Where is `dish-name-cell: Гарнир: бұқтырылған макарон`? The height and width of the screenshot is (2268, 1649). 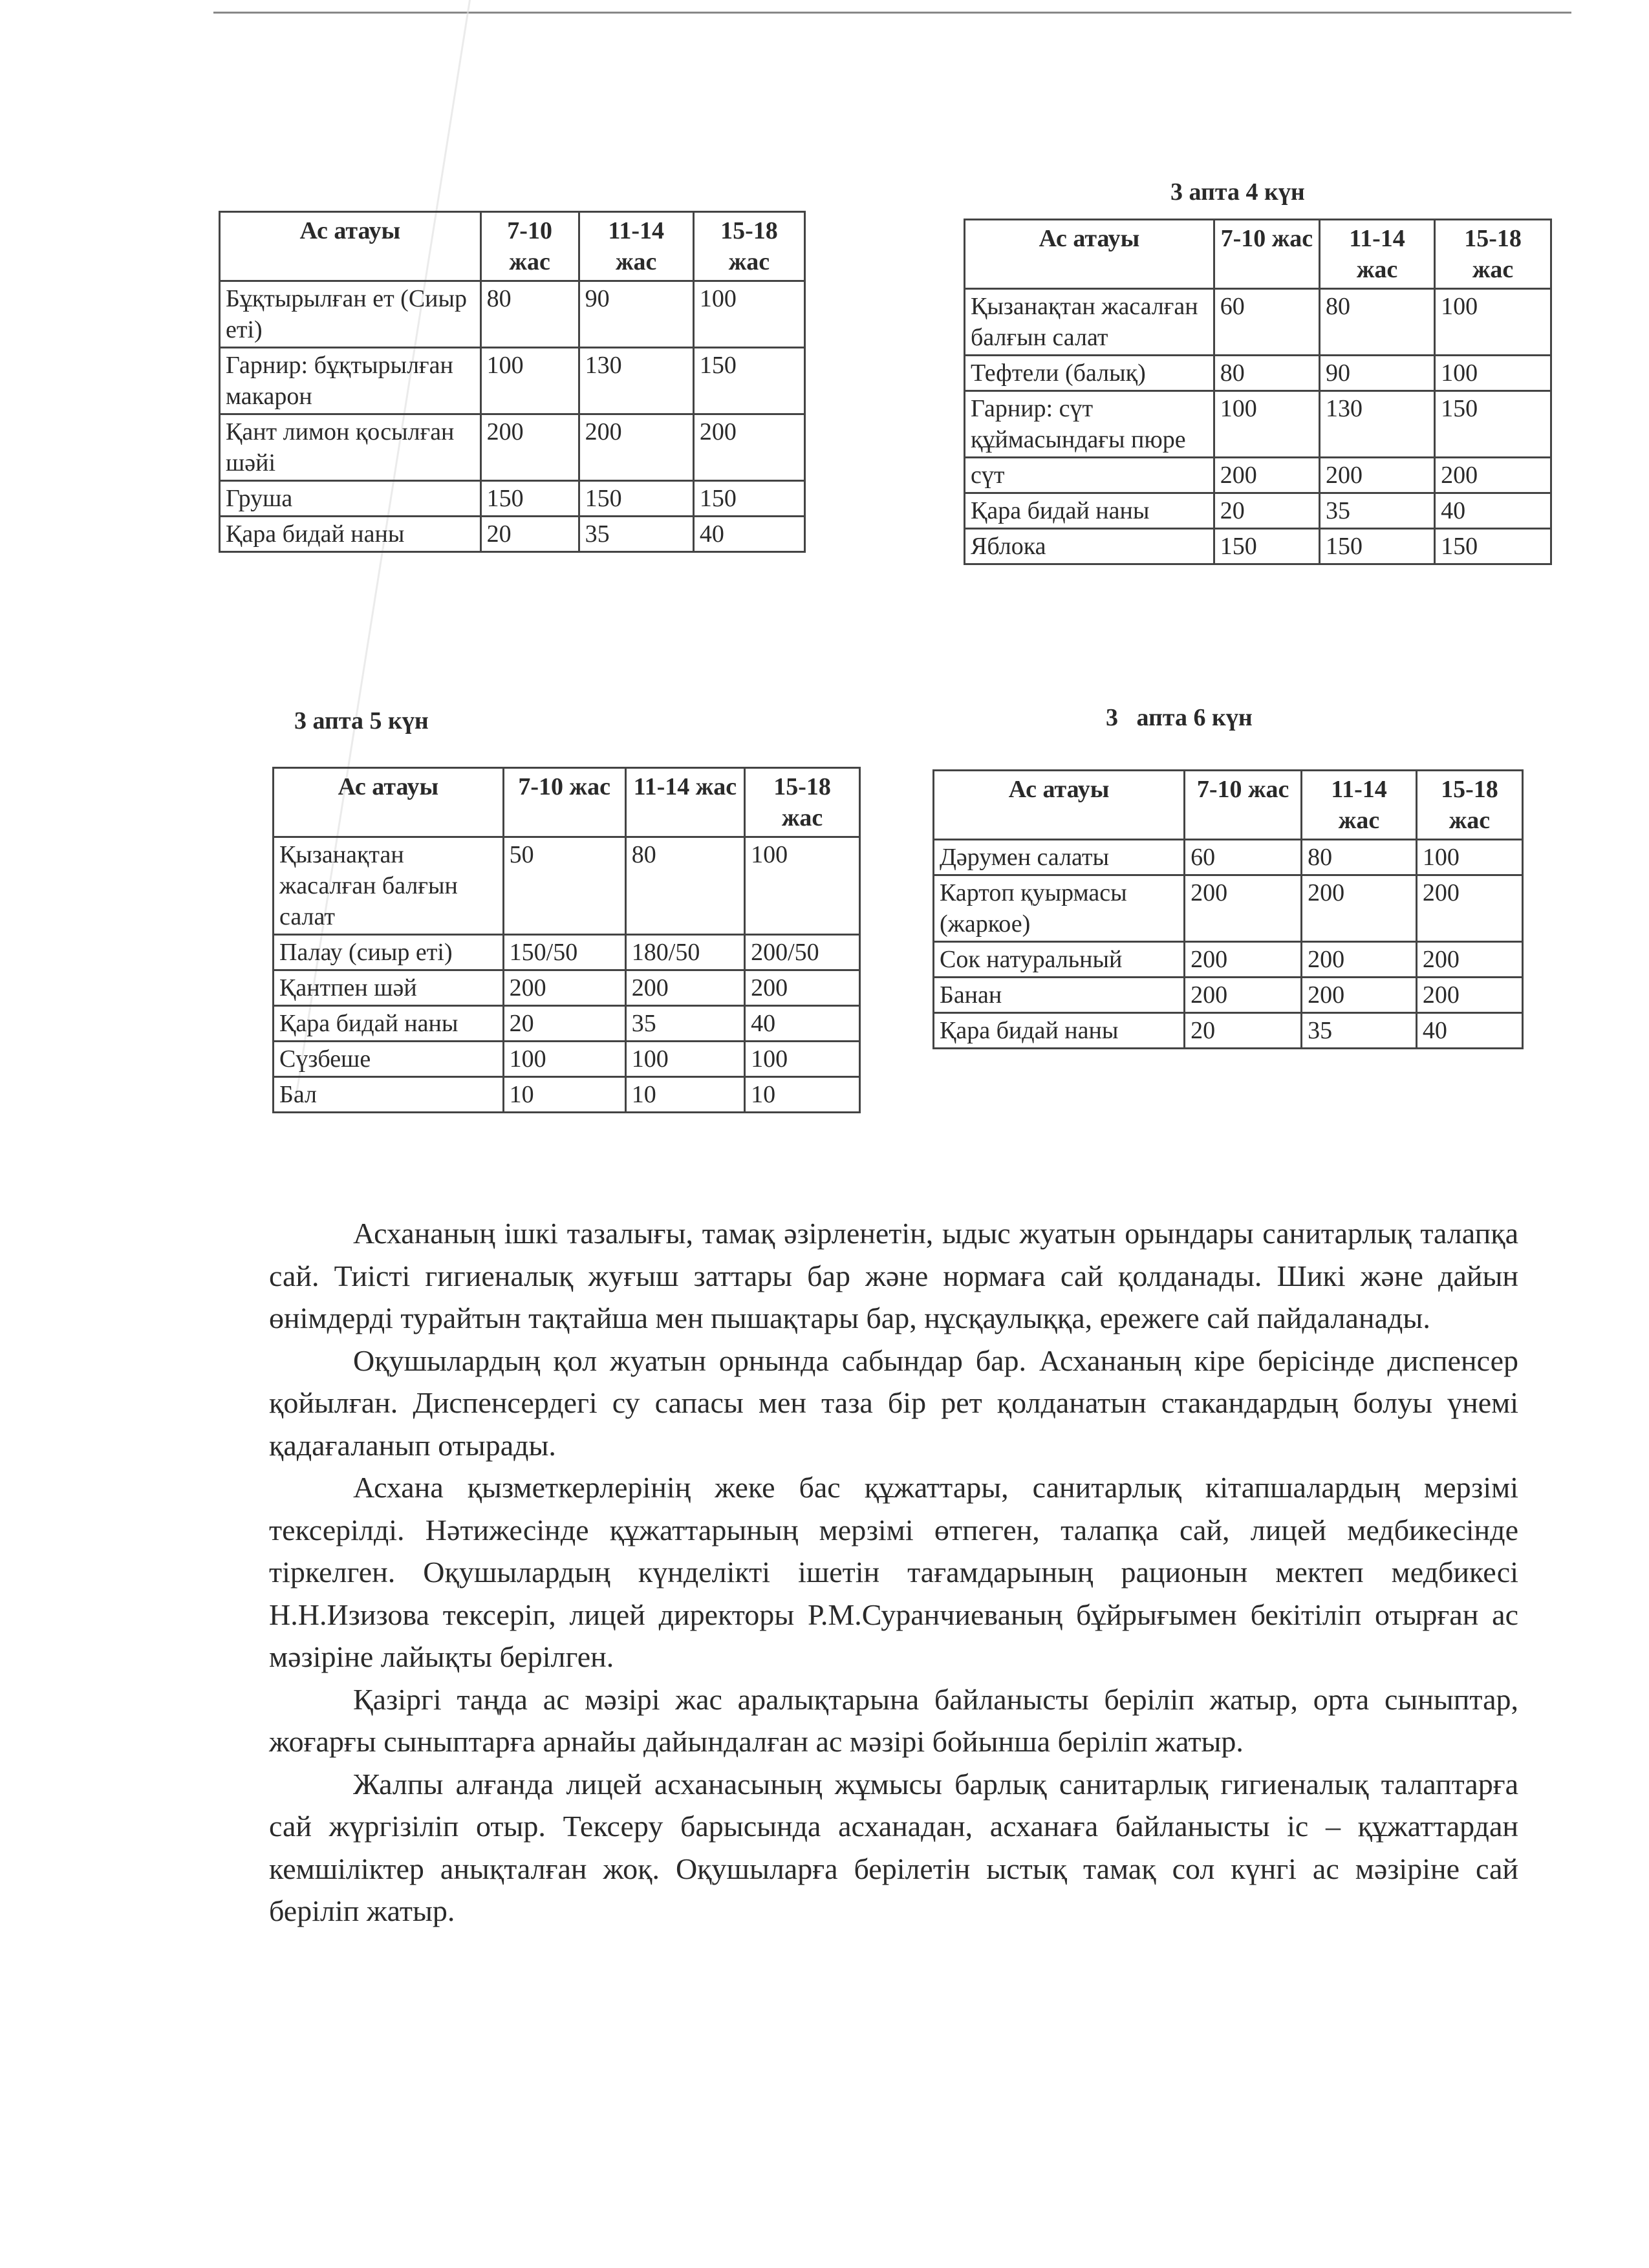
dish-name-cell: Гарнир: бұқтырылған макарон is located at coordinates (350, 381).